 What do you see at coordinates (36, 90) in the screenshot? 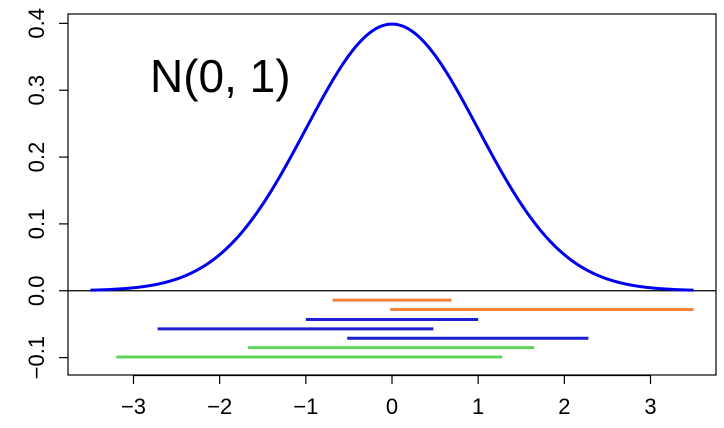
I see `y-tick-label: 0.3` at bounding box center [36, 90].